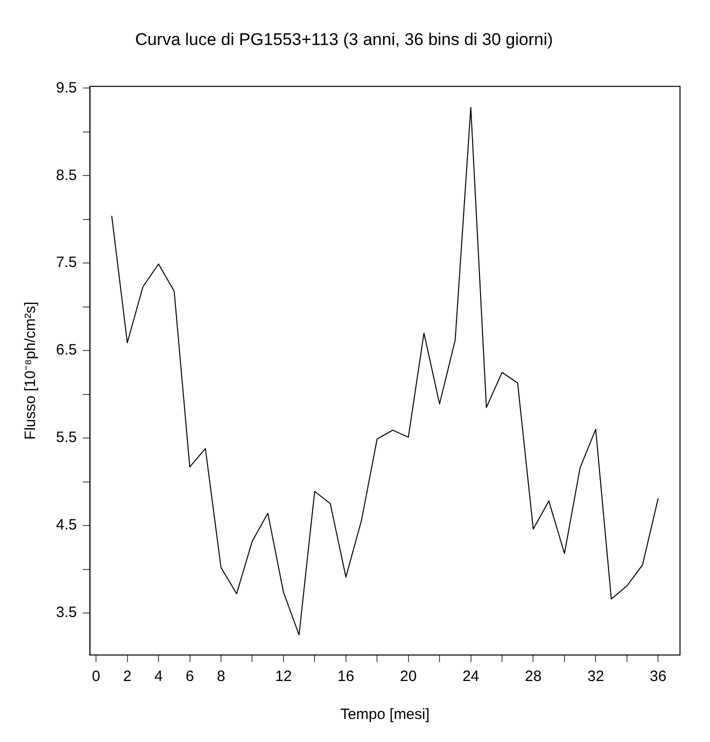  I want to click on x-tick-label: 0, so click(96, 677).